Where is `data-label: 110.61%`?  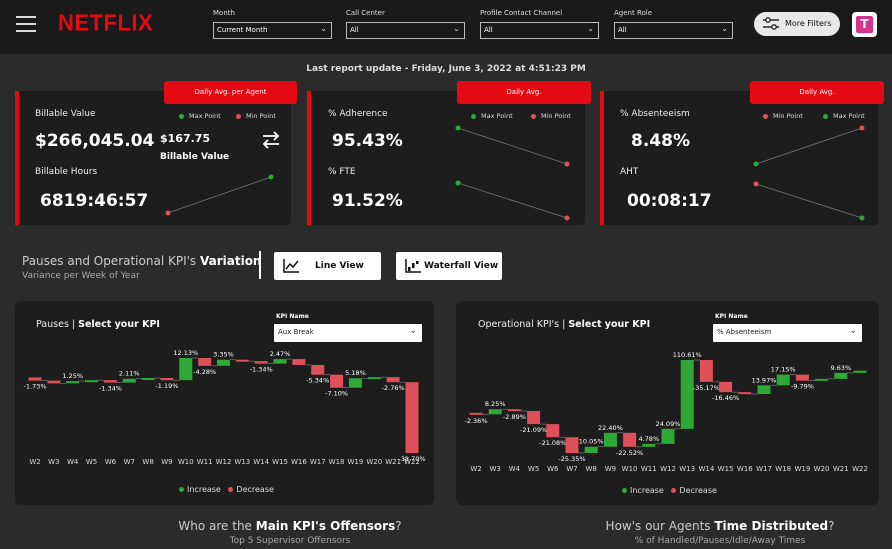 data-label: 110.61% is located at coordinates (687, 355).